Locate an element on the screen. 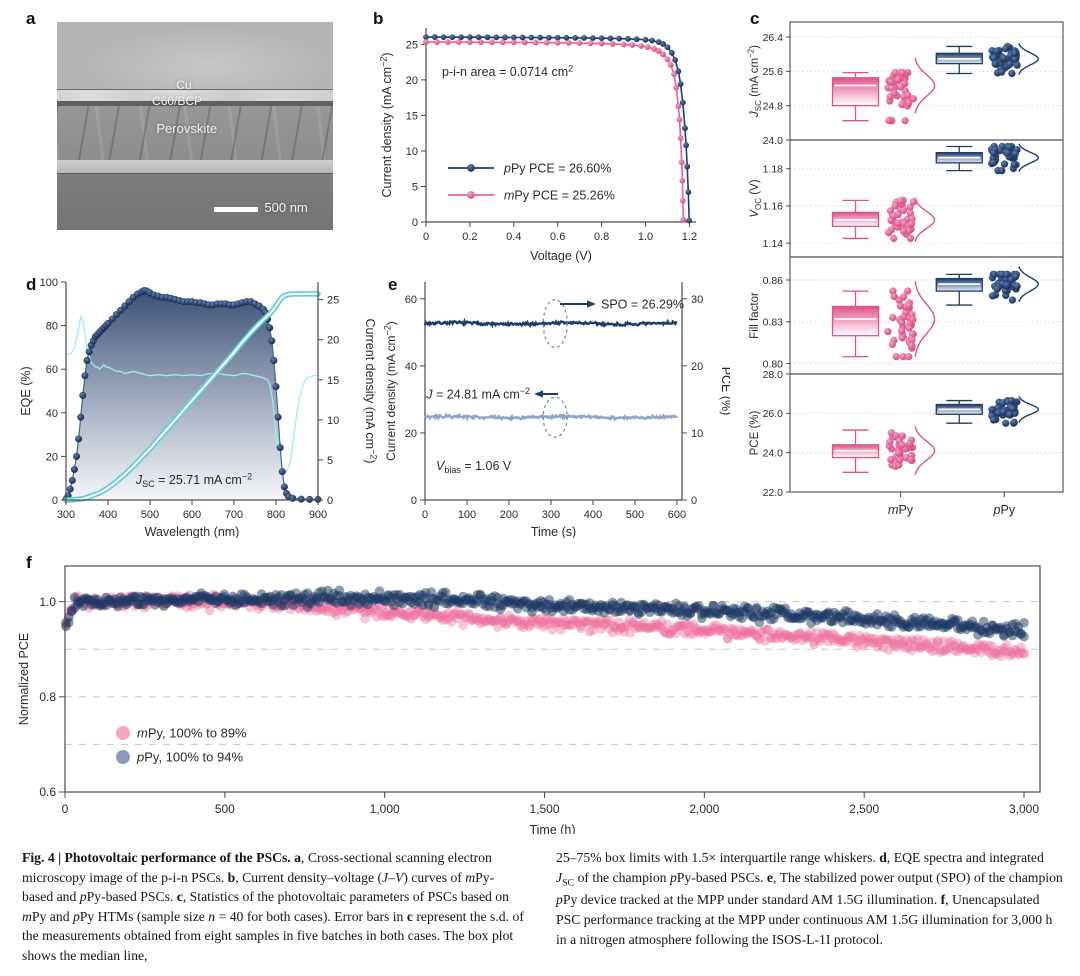 This screenshot has width=1080, height=976. panel-label-a: a is located at coordinates (31, 18).